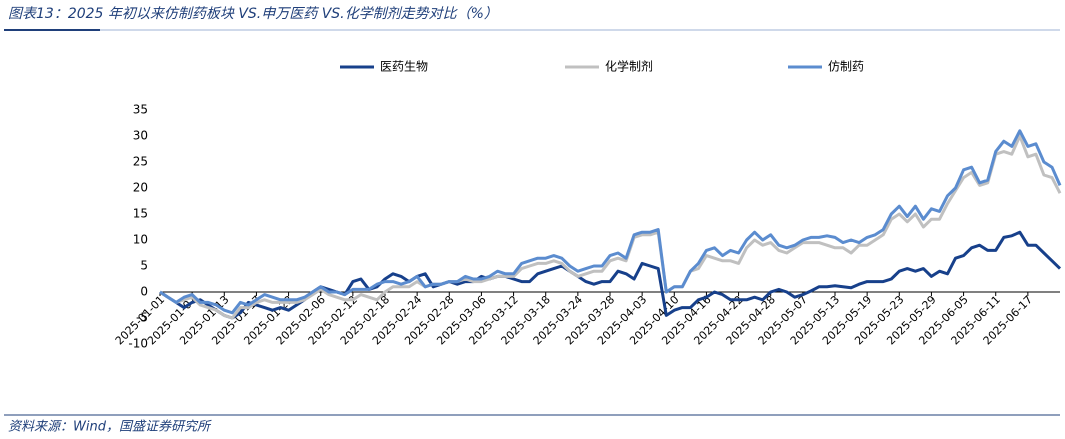  Describe the element at coordinates (140, 214) in the screenshot. I see `y-tick-label: 15` at that location.